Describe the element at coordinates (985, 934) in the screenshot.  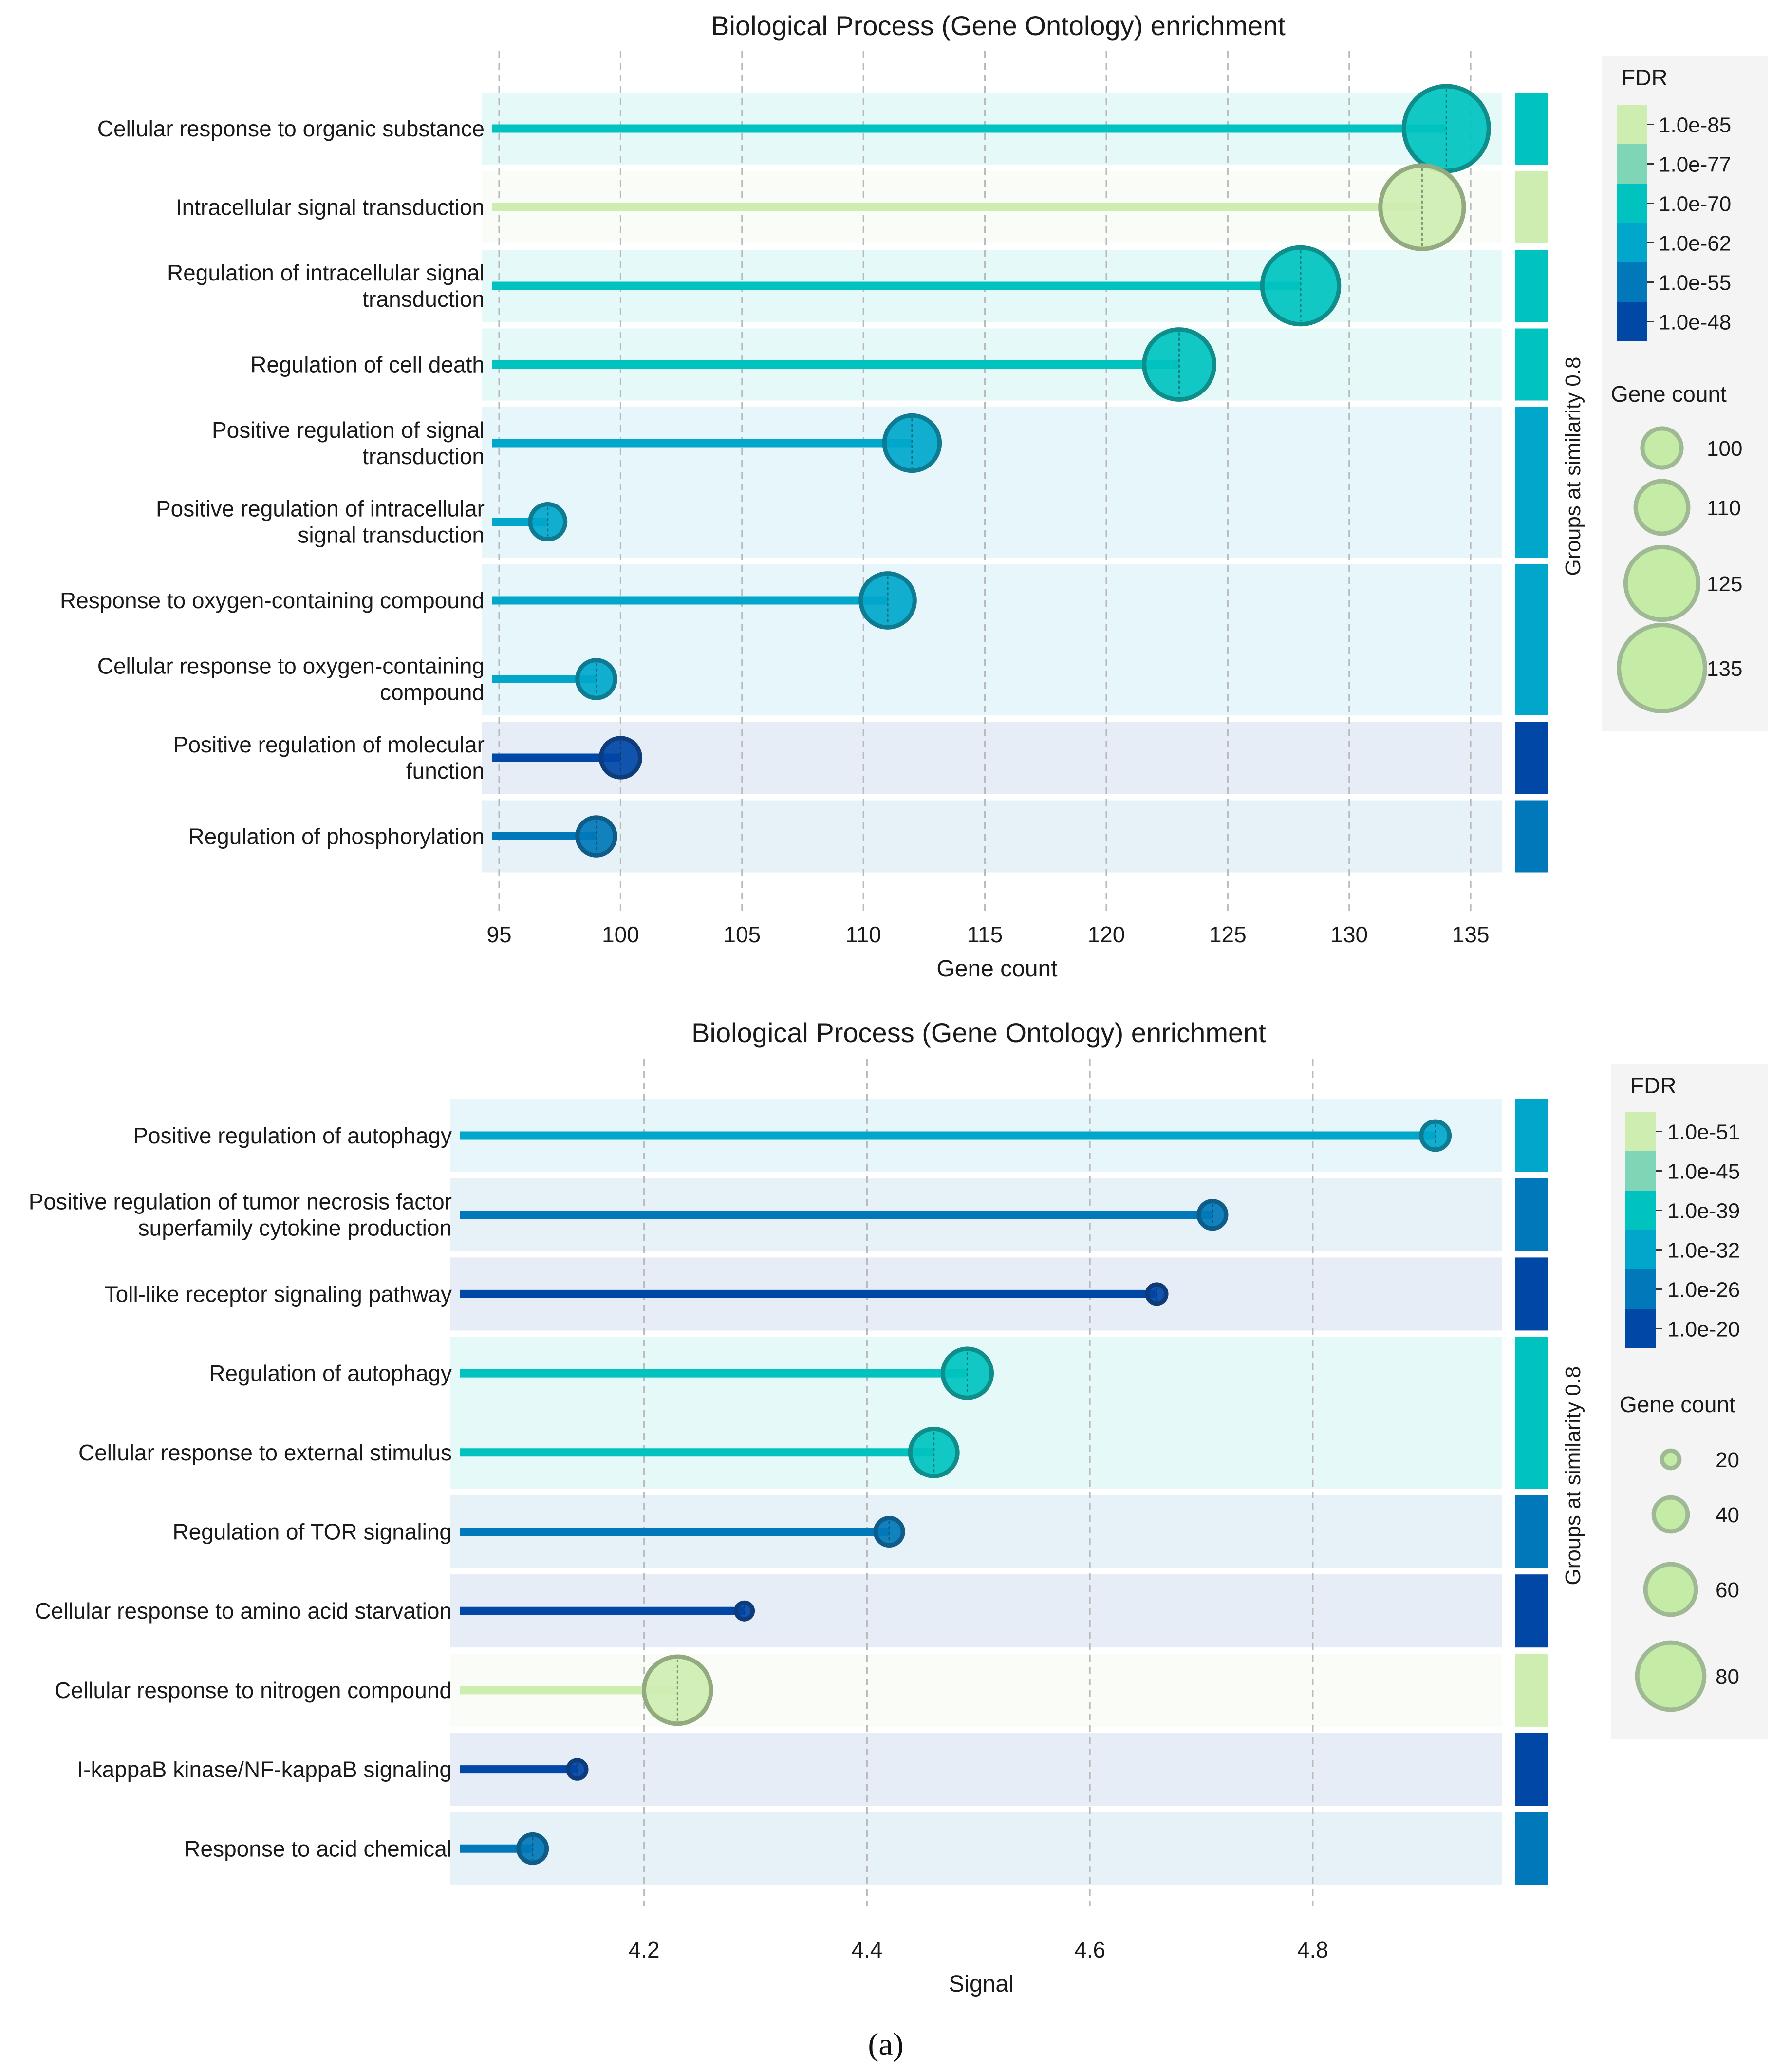
I see `x-tick-label: 115` at that location.